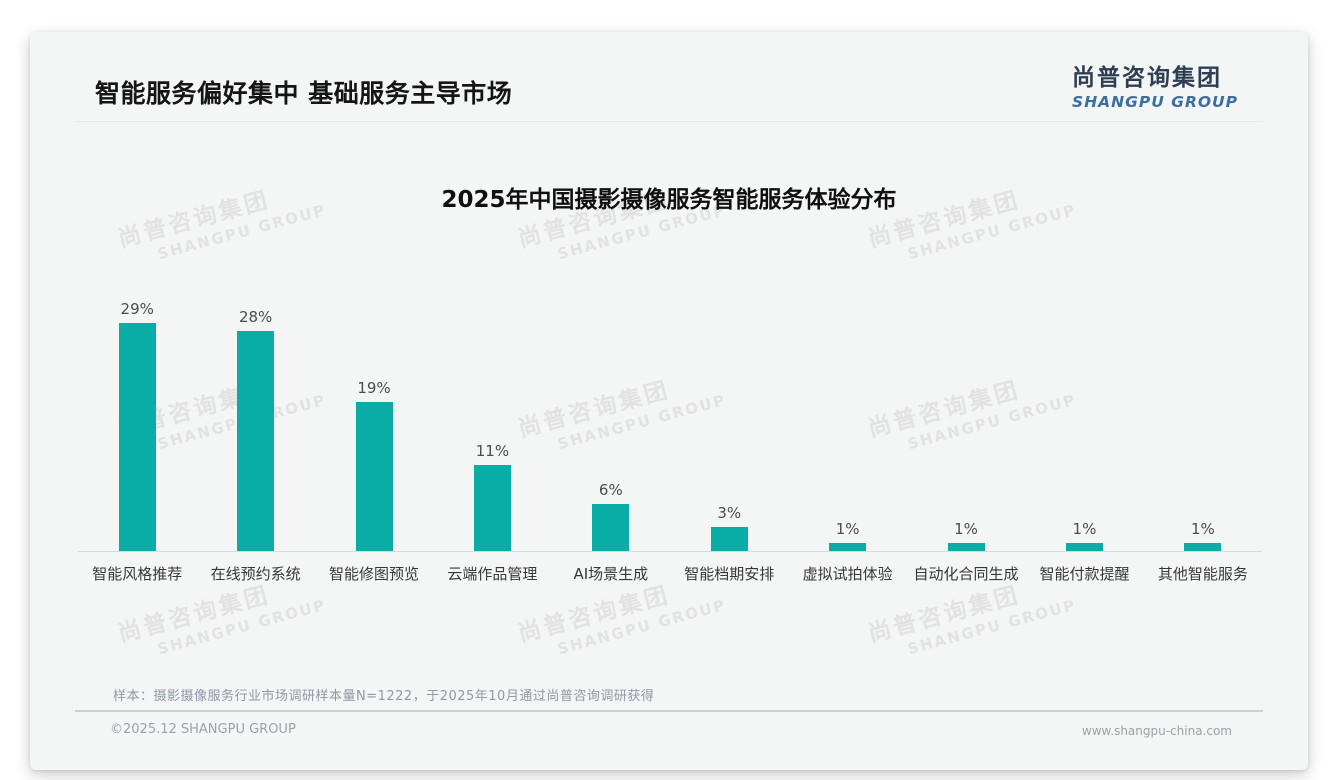 The height and width of the screenshot is (780, 1340). I want to click on logo-chinese-text: 尚普咨询集团, so click(1147, 78).